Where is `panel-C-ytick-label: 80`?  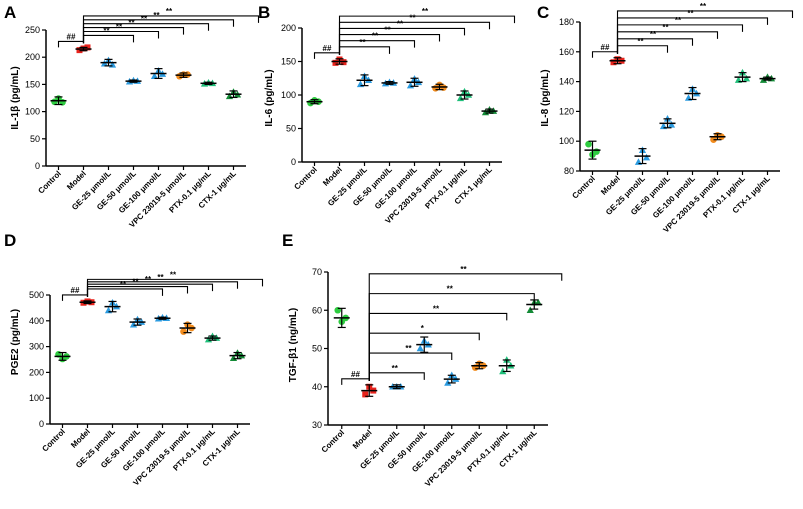
panel-C-ytick-label: 80 is located at coordinates (569, 171).